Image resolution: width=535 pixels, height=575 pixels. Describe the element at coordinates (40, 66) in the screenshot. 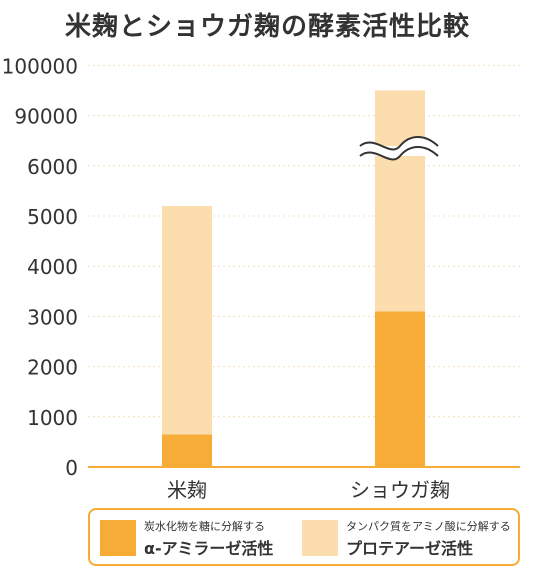

I see `y-tick-label: 100000` at that location.